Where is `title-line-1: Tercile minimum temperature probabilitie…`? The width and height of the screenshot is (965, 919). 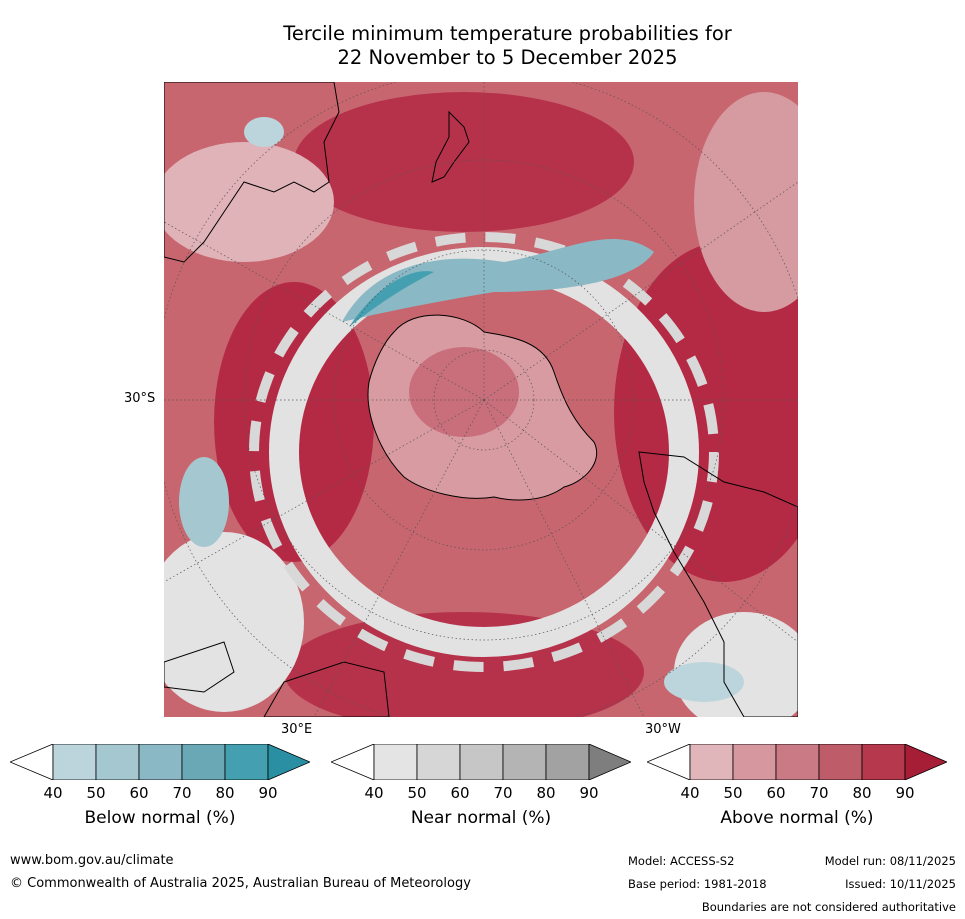
title-line-1: Tercile minimum temperature probabilitie… is located at coordinates (507, 33).